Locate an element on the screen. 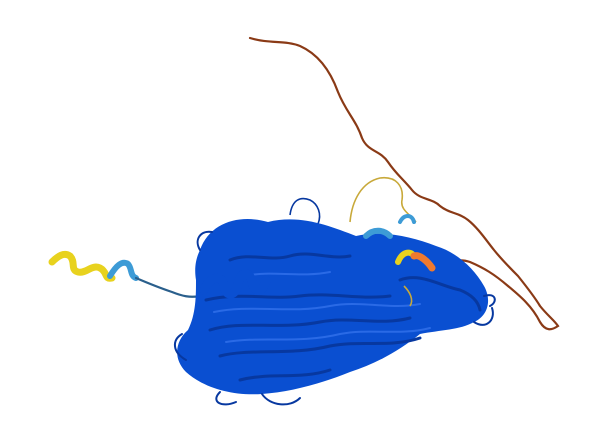 This screenshot has height=448, width=611. upper-loop is located at coordinates (383, 199).